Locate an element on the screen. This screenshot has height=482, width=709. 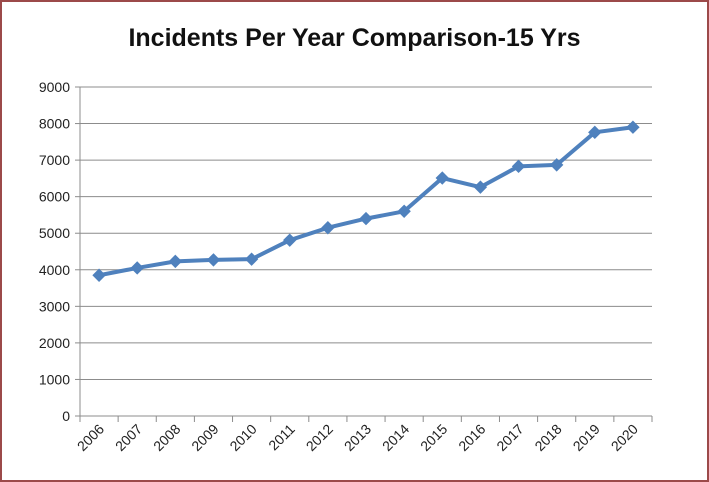
x-tick-label: 2018 is located at coordinates (547, 437).